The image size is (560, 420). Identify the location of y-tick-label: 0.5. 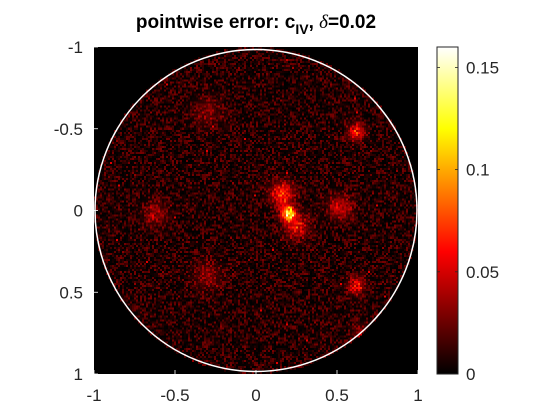
(71, 292).